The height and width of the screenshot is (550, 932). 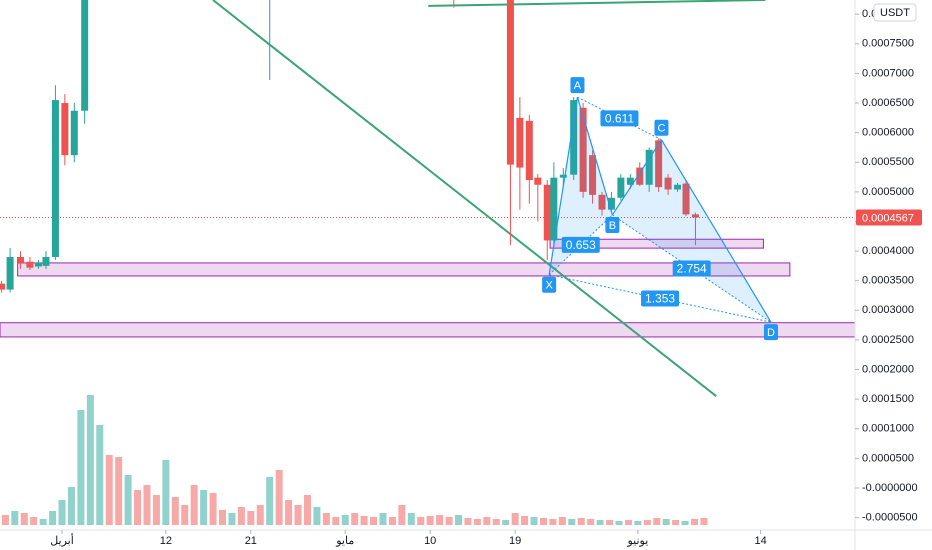 What do you see at coordinates (888, 162) in the screenshot?
I see `y-tick-label: 0.0005500` at bounding box center [888, 162].